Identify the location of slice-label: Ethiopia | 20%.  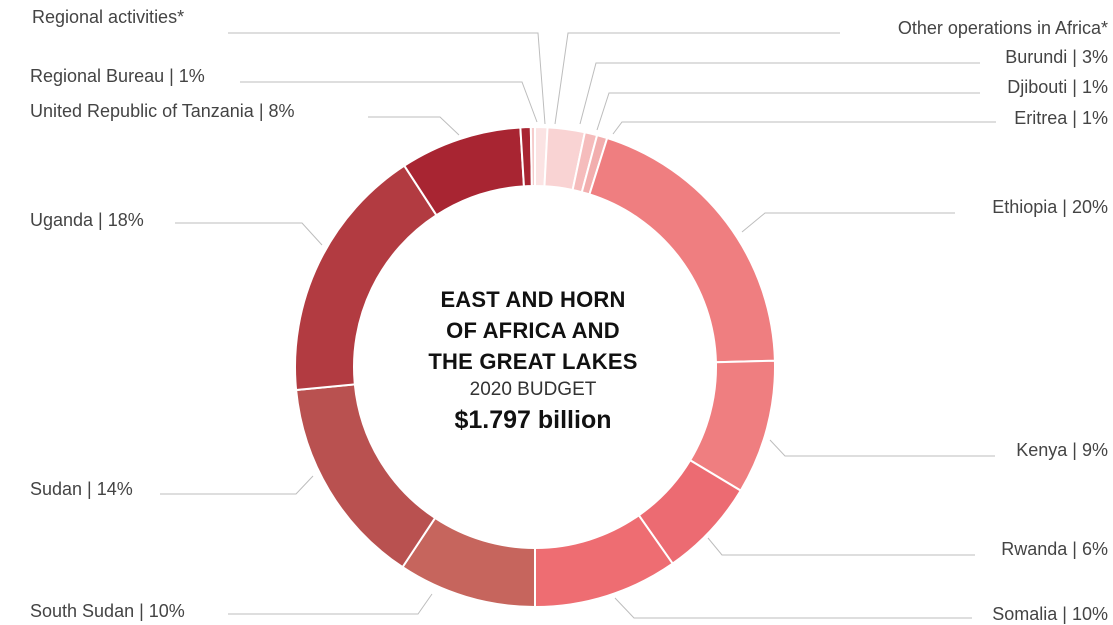
(1050, 207).